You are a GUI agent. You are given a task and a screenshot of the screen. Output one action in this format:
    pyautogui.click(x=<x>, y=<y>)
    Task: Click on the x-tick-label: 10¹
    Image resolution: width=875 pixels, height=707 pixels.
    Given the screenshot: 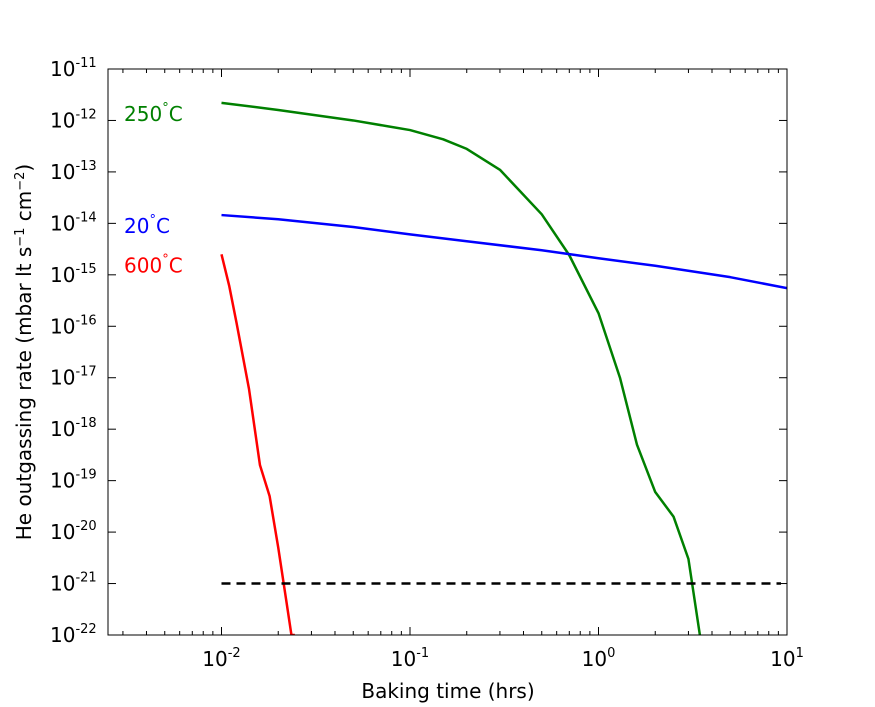 What is the action you would take?
    pyautogui.click(x=787, y=658)
    